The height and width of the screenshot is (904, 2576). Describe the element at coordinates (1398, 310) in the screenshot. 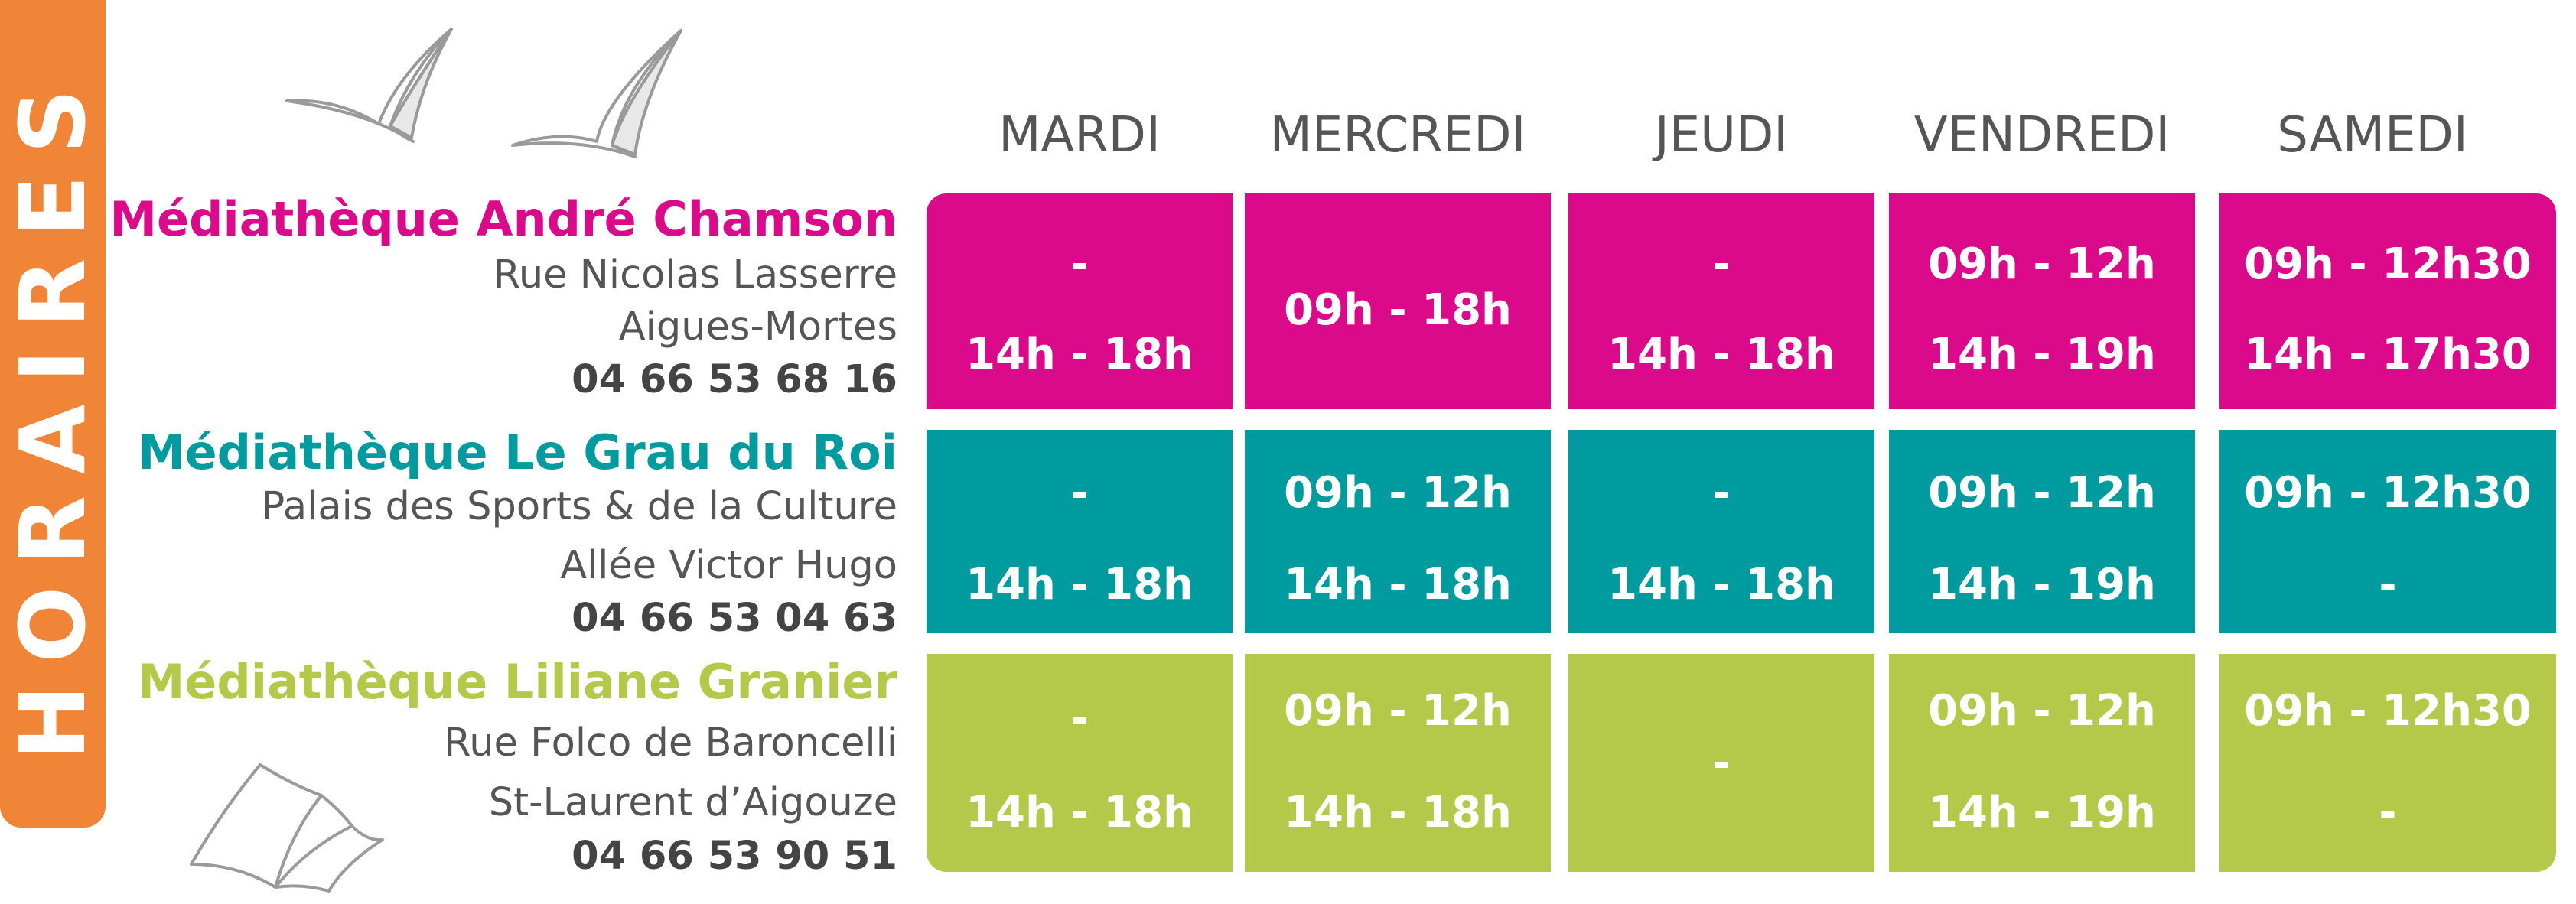

I see `hours-value: 09h - 18h` at that location.